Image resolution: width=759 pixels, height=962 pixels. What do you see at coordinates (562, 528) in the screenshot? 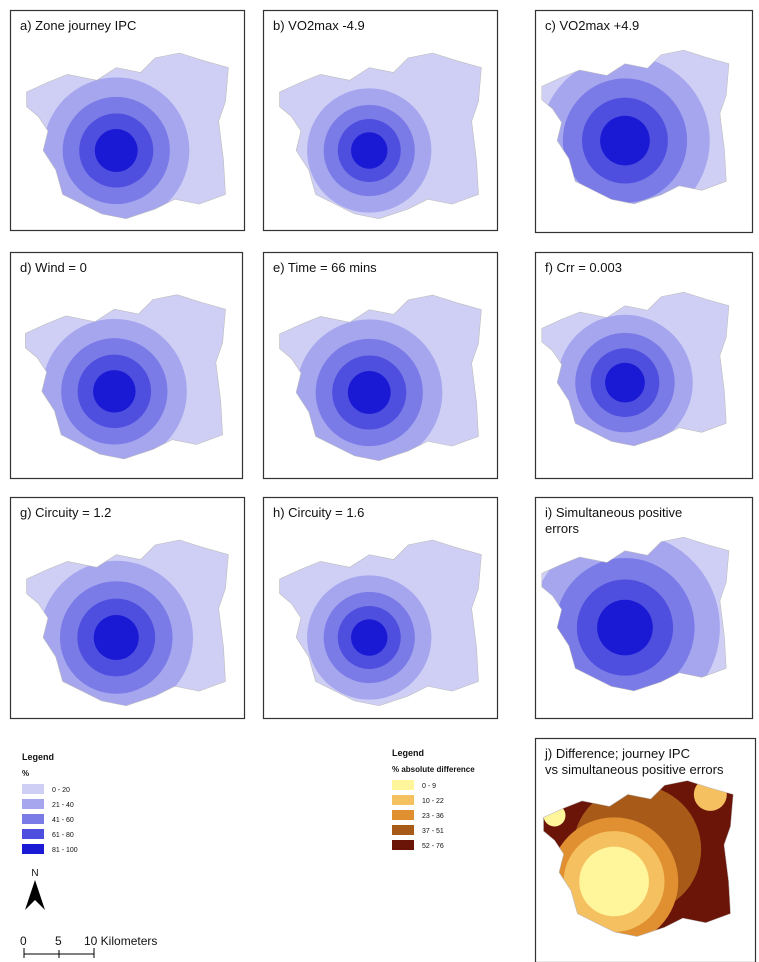
I see `panel-title: errors` at bounding box center [562, 528].